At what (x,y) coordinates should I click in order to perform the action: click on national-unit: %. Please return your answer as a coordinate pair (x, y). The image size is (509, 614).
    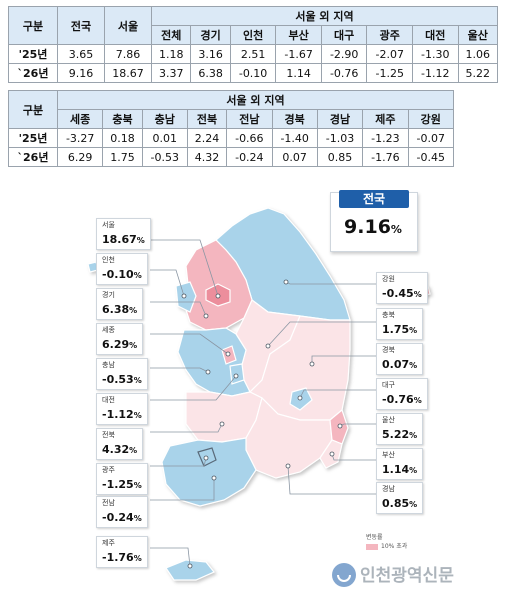
    Looking at the image, I should click on (396, 229).